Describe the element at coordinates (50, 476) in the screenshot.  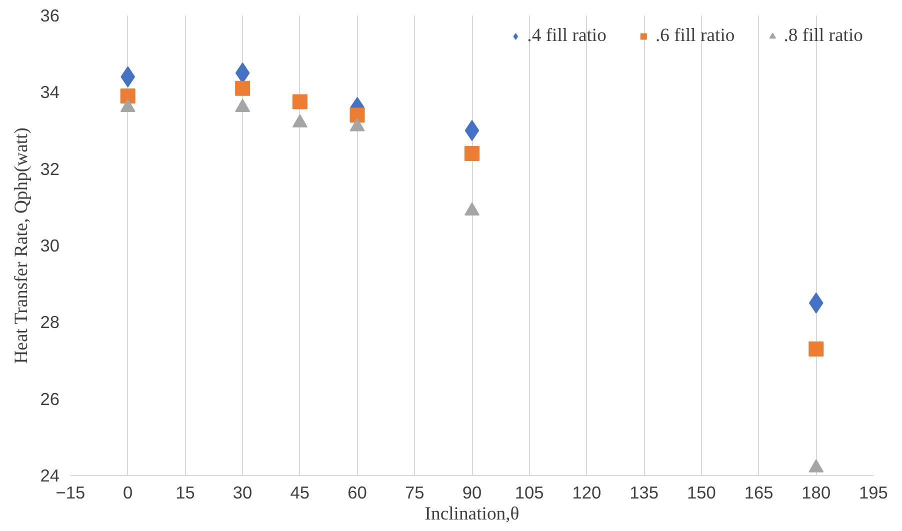
I see `y-tick-label: 24` at that location.